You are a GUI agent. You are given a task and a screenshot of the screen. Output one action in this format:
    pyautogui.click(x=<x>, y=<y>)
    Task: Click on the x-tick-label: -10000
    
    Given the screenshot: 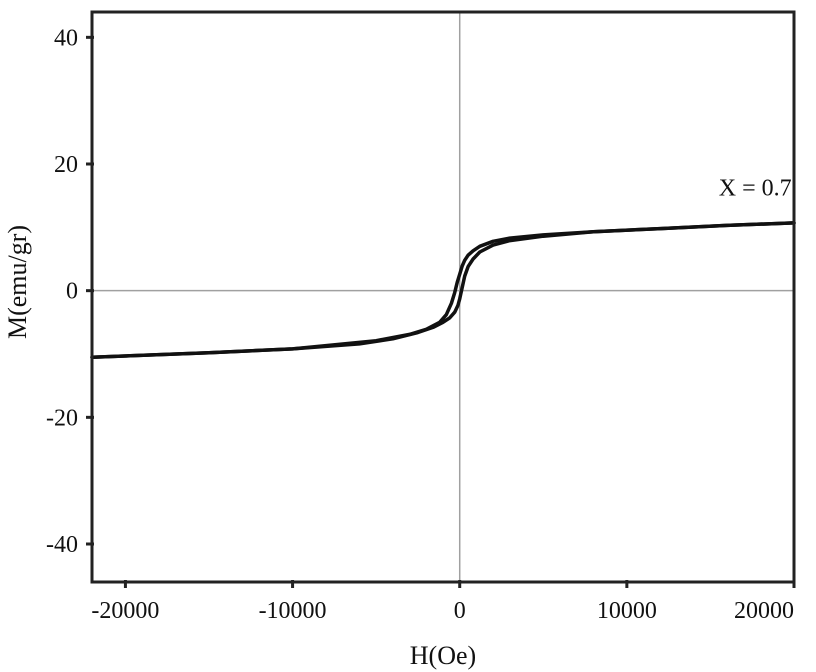 What is the action you would take?
    pyautogui.click(x=293, y=611)
    